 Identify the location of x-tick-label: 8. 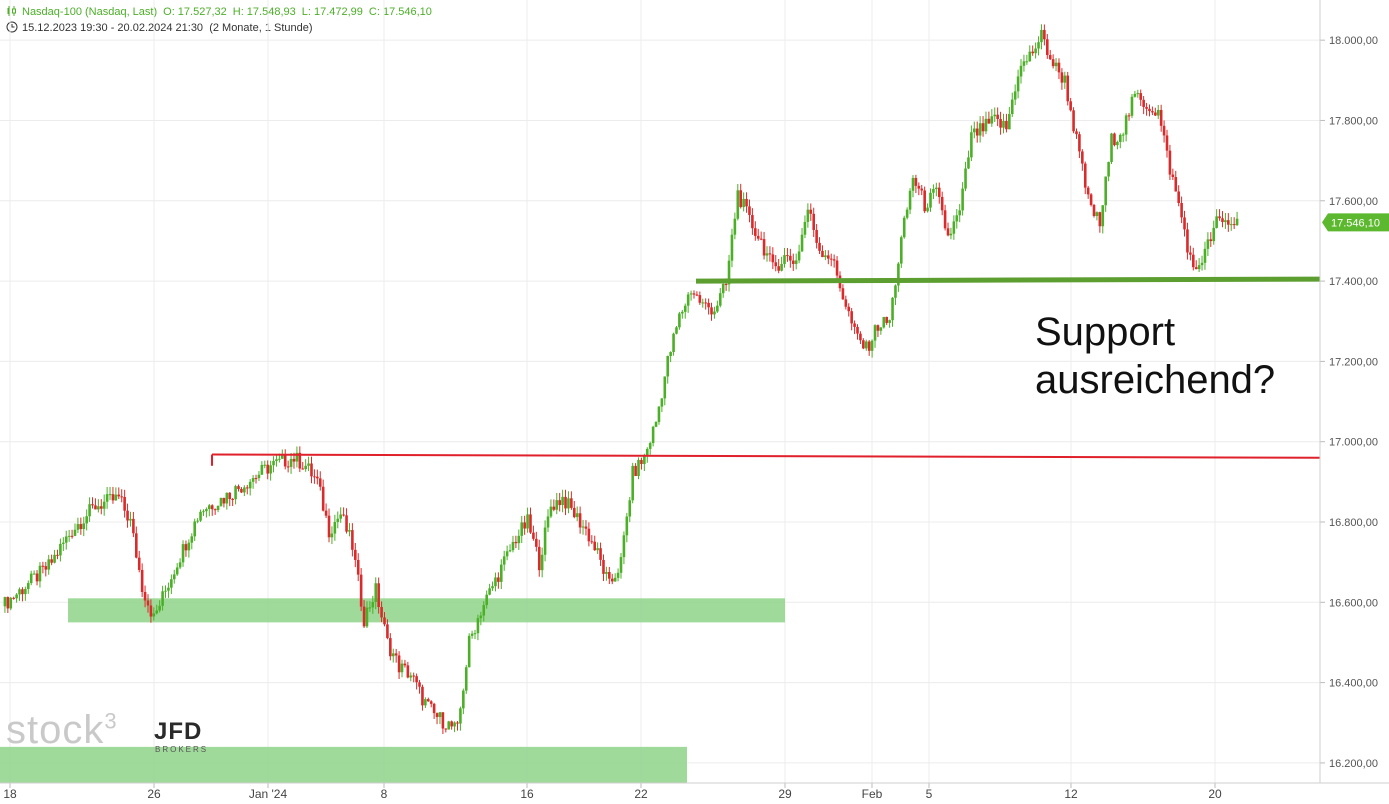
(384, 794).